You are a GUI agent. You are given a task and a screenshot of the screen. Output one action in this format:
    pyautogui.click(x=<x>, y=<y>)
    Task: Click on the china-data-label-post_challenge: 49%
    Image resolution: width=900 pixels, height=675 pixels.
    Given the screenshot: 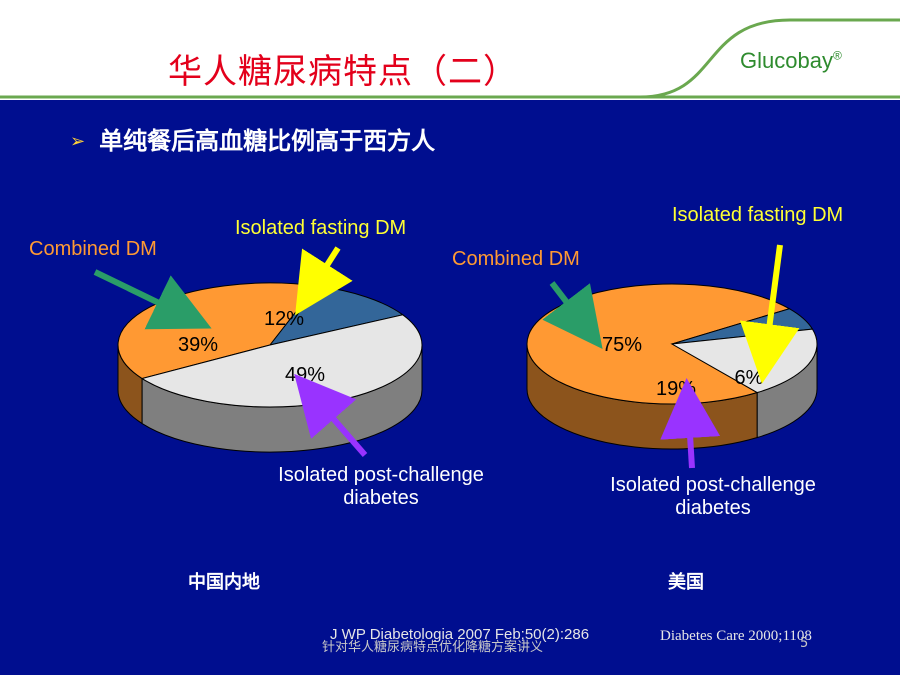 What is the action you would take?
    pyautogui.click(x=305, y=375)
    